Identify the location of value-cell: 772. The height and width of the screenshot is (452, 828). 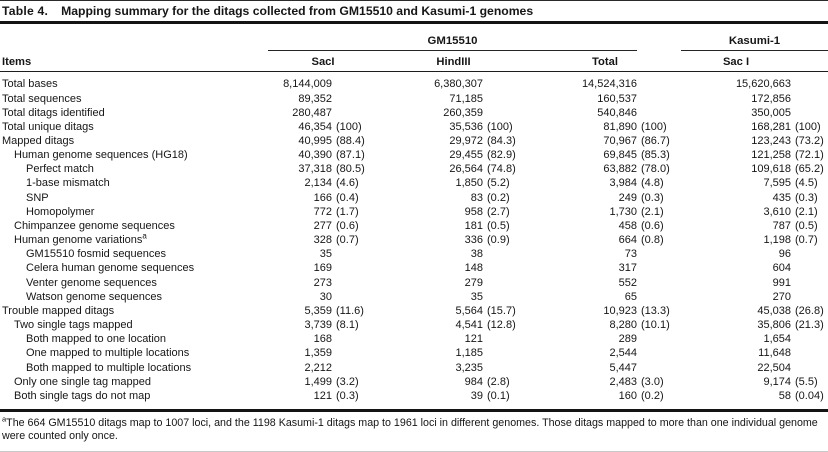
(322, 211).